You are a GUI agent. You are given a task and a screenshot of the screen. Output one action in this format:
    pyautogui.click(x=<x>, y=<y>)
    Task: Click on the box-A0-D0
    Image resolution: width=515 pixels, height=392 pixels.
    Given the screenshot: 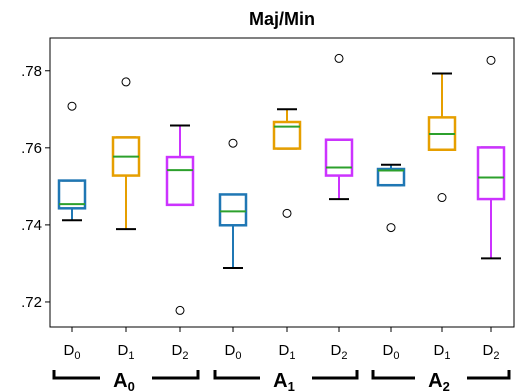 What is the action you would take?
    pyautogui.click(x=72, y=161)
    